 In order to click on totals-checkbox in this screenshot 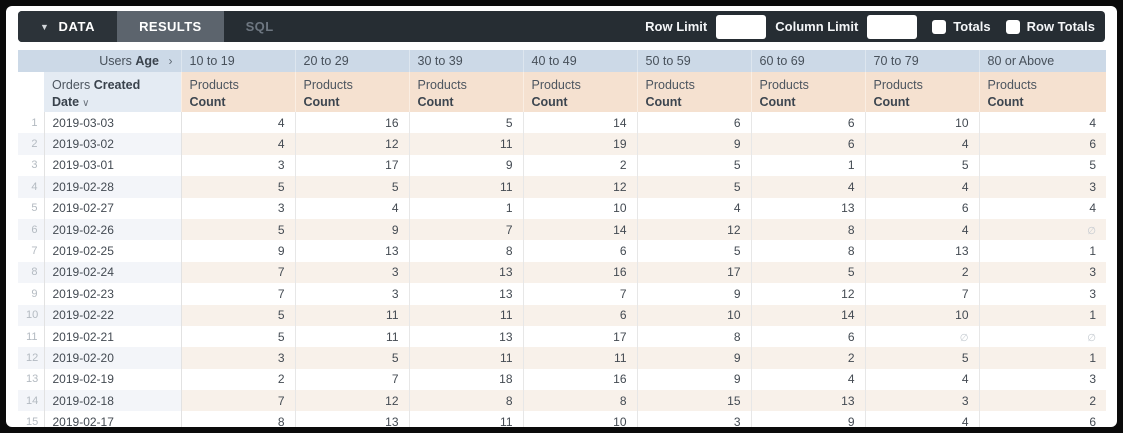, I will do `click(939, 26)`.